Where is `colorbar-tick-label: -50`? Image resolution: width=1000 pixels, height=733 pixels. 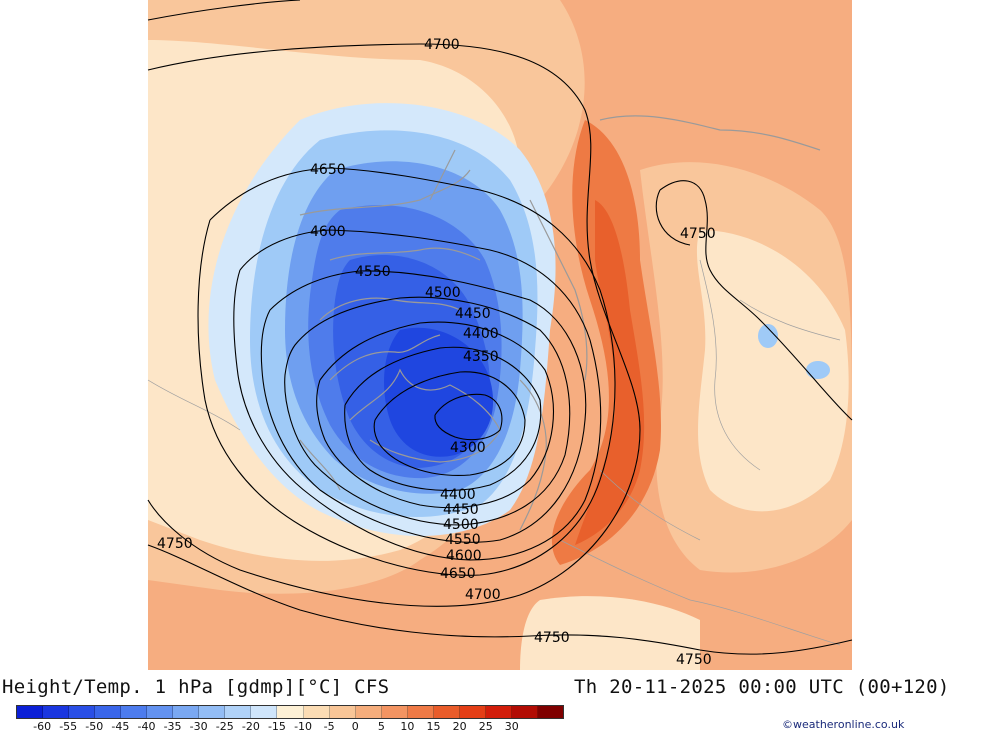
colorbar-tick-label: -50 is located at coordinates (94, 726).